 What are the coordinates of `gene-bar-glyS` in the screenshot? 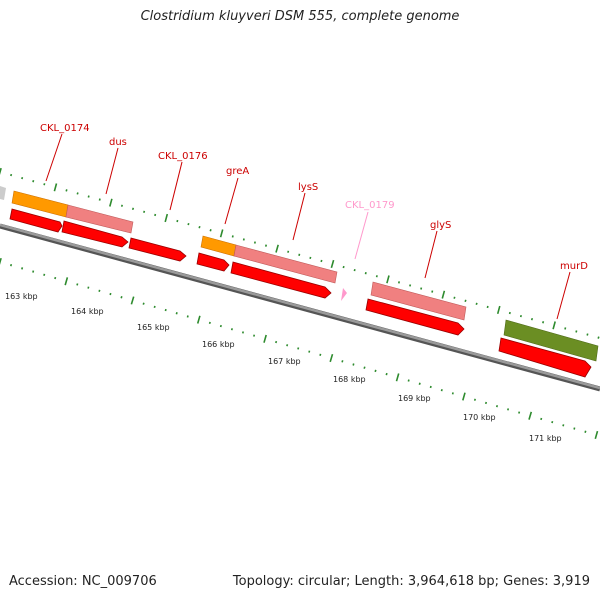 It's located at (418, 301).